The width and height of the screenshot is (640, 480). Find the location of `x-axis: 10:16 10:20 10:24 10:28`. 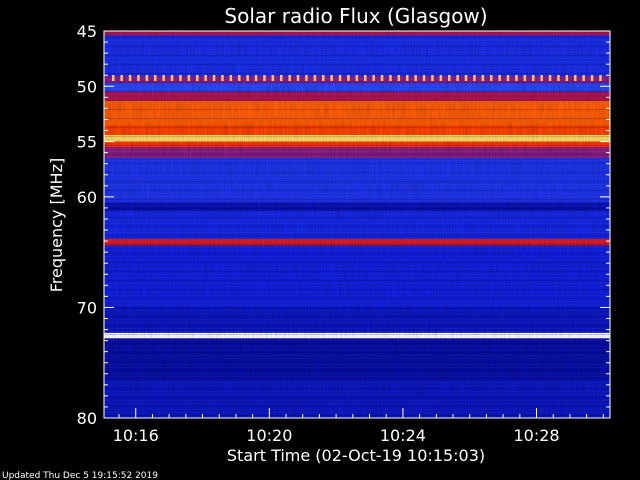

x-axis: 10:16 10:20 10:24 10:28 is located at coordinates (358, 426).